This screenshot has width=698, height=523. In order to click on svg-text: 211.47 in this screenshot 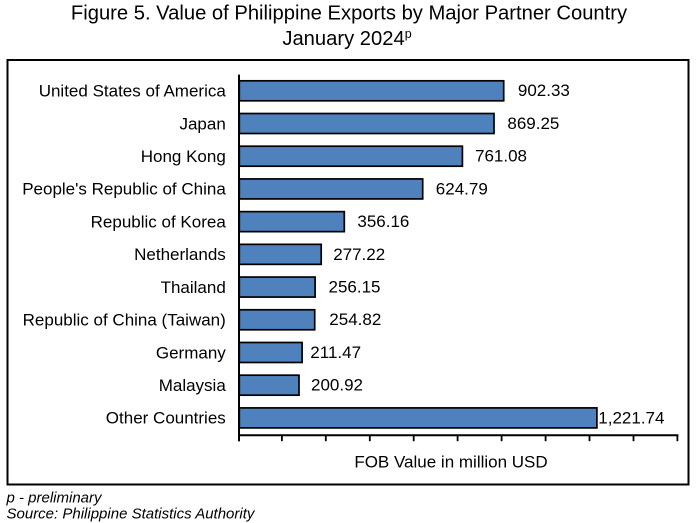, I will do `click(335, 352)`.